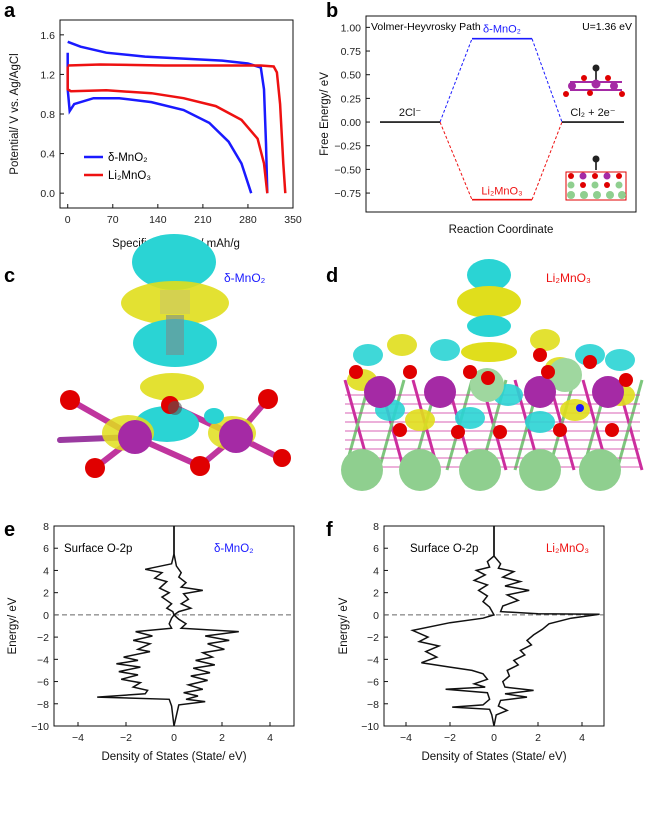  Describe the element at coordinates (351, 123) in the screenshot. I see `b-ytick-label: 0.00` at that location.